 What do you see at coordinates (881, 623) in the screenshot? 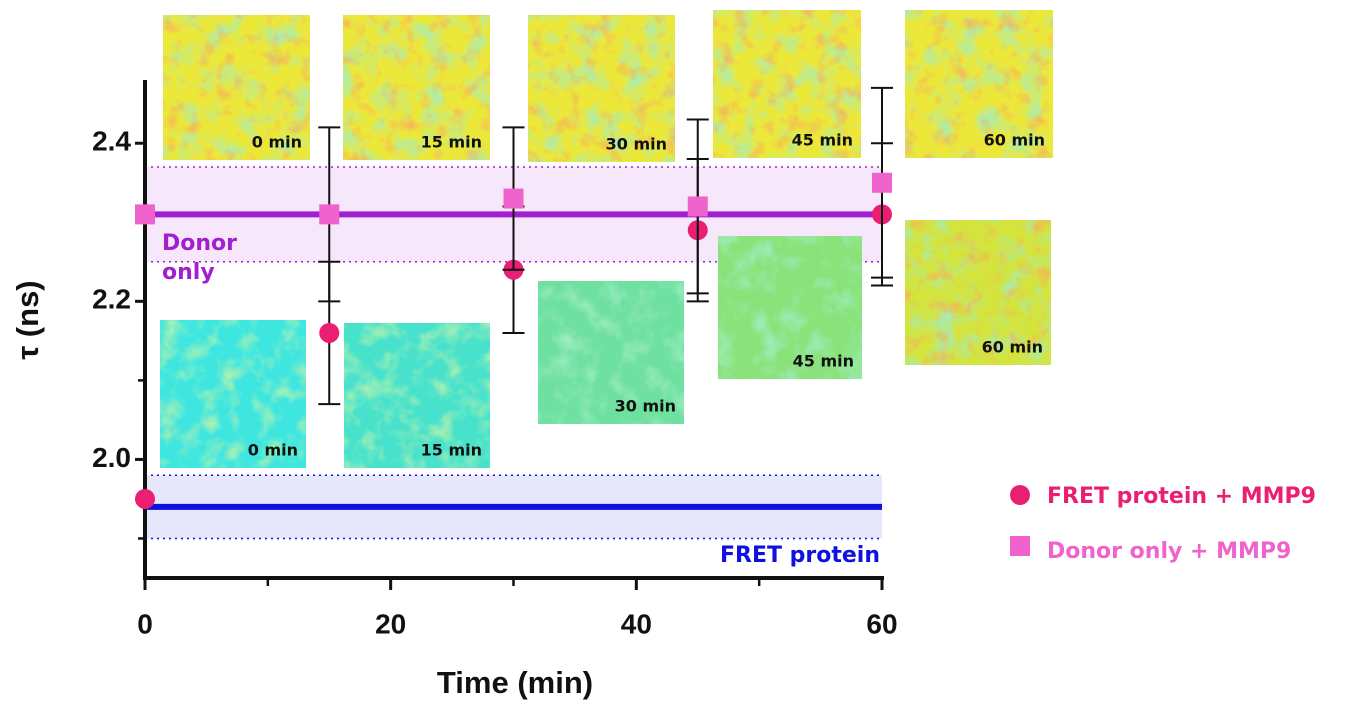
I see `x-tick-label: 60` at bounding box center [881, 623].